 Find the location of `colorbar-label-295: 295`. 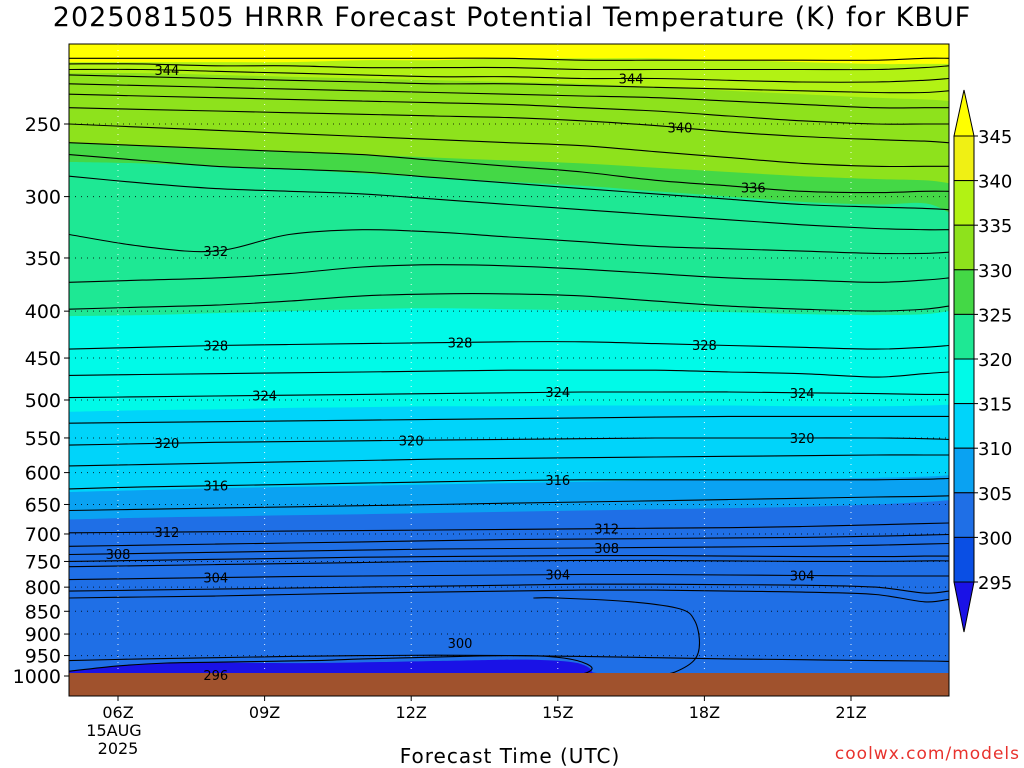

colorbar-label-295: 295 is located at coordinates (995, 583).